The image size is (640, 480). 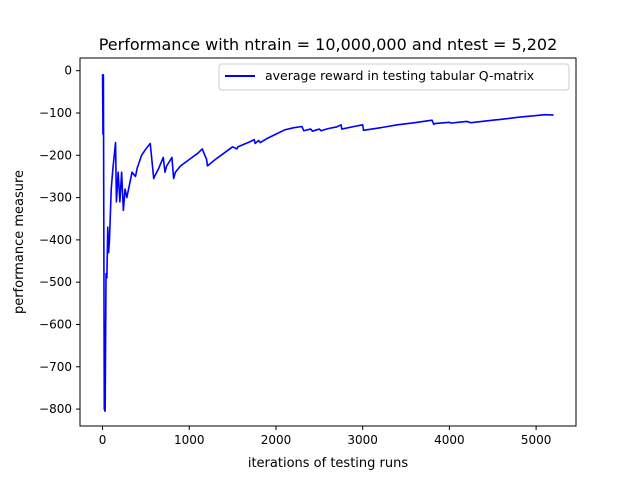 What do you see at coordinates (103, 440) in the screenshot?
I see `x-tick-label: 0` at bounding box center [103, 440].